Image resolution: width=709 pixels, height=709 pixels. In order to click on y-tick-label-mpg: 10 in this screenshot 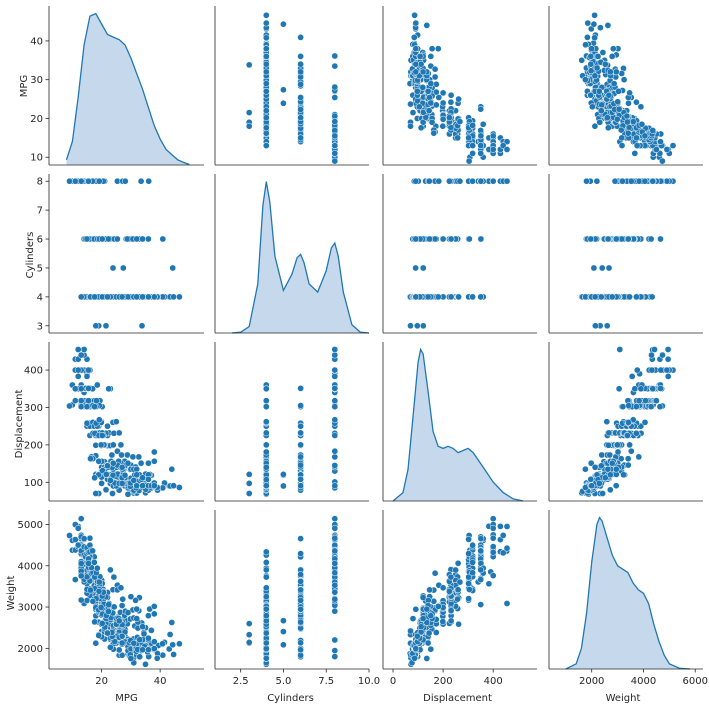, I will do `click(36, 158)`.